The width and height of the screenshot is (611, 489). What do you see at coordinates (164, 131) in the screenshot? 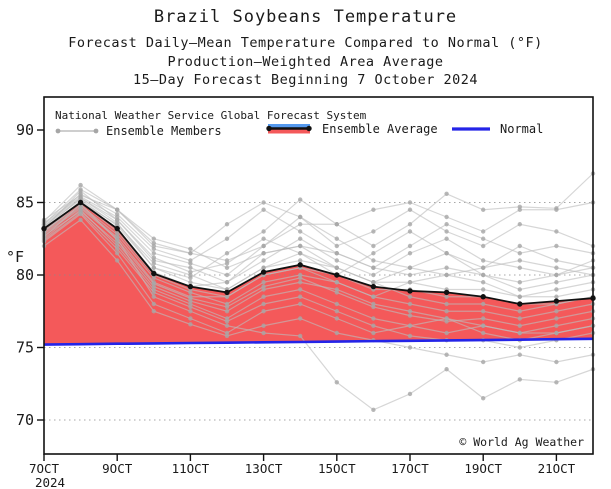
I see `legend-members-label: Ensemble Members` at bounding box center [164, 131].